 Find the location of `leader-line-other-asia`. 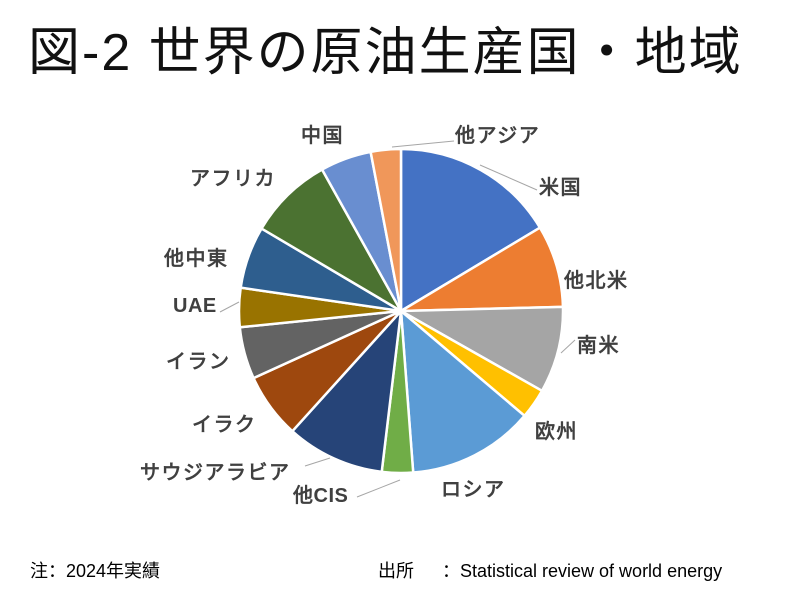

leader-line-other-asia is located at coordinates (423, 144).